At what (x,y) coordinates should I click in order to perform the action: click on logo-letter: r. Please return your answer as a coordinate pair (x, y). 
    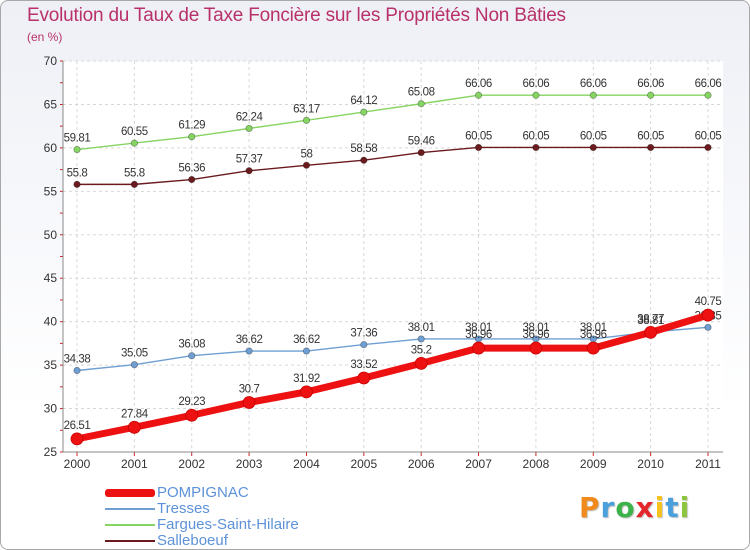
    Looking at the image, I should click on (608, 507).